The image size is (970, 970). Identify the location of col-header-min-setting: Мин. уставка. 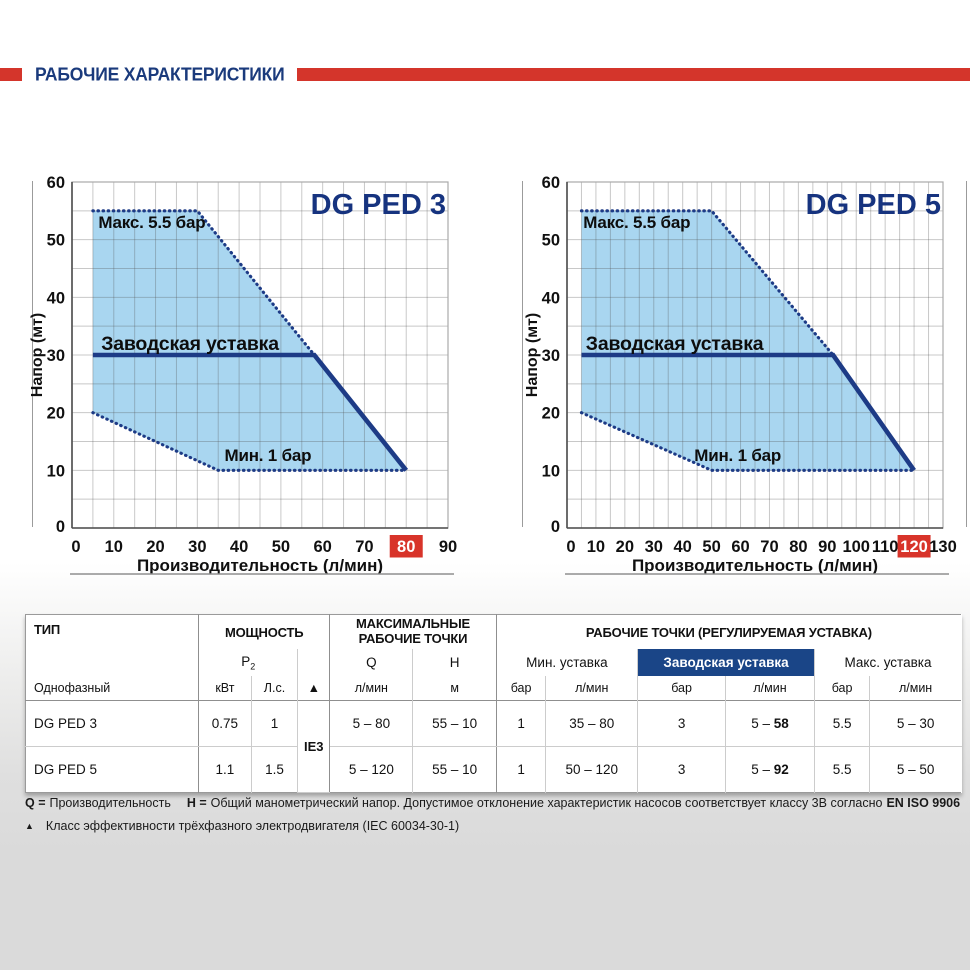
(567, 662).